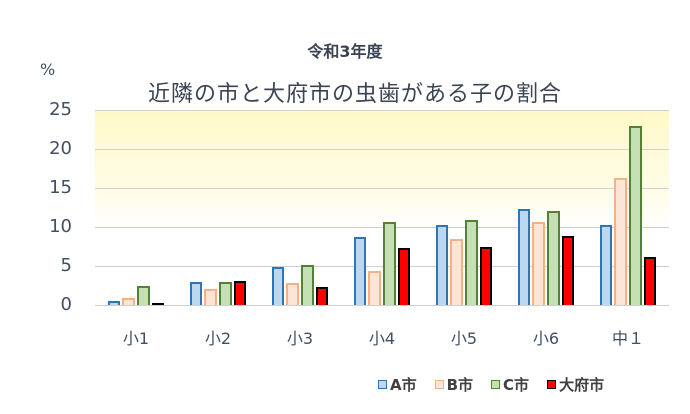 This screenshot has width=690, height=414. Describe the element at coordinates (60, 226) in the screenshot. I see `y-tick-label: 10` at that location.